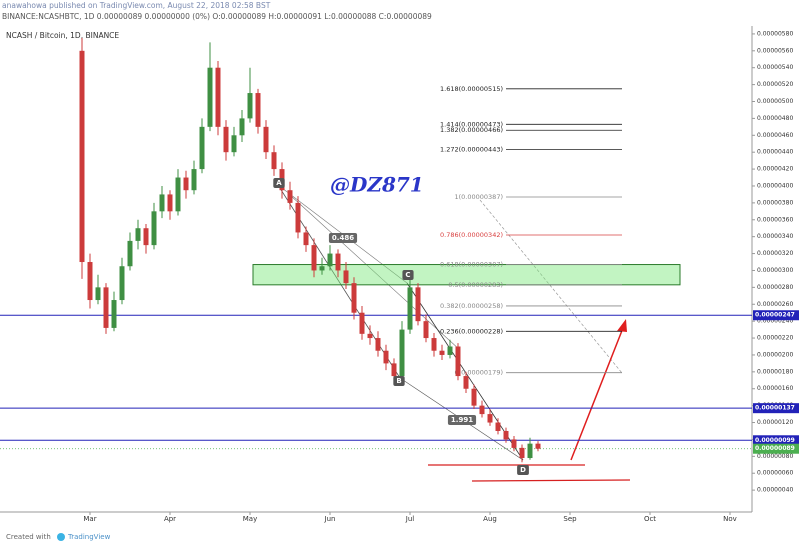  I want to click on projection-line, so click(551, 286).